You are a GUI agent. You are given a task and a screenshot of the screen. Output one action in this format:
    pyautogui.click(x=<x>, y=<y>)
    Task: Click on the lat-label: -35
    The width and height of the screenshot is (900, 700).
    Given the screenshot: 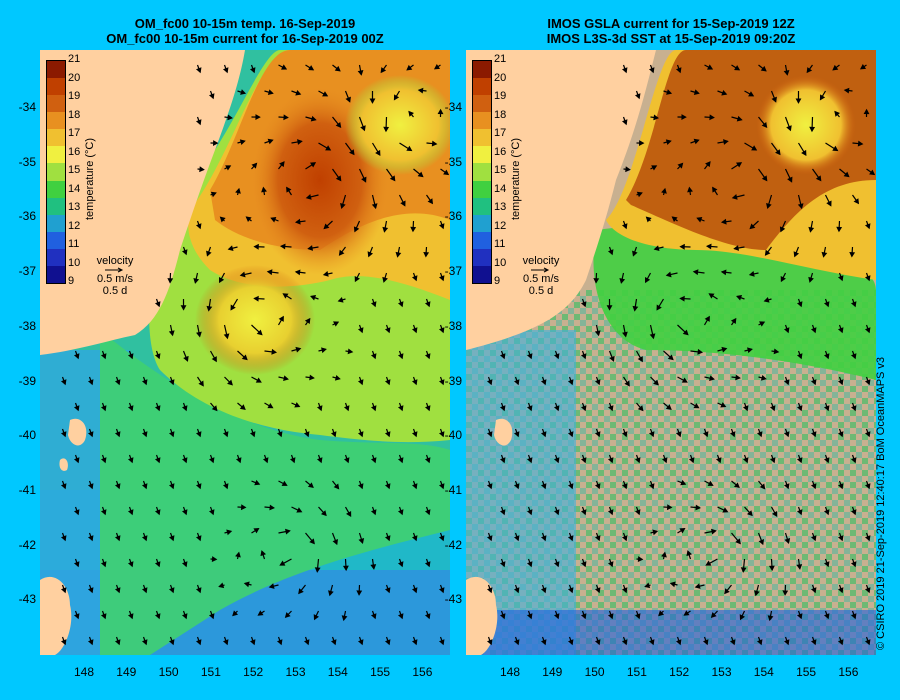 What is the action you would take?
    pyautogui.click(x=453, y=161)
    